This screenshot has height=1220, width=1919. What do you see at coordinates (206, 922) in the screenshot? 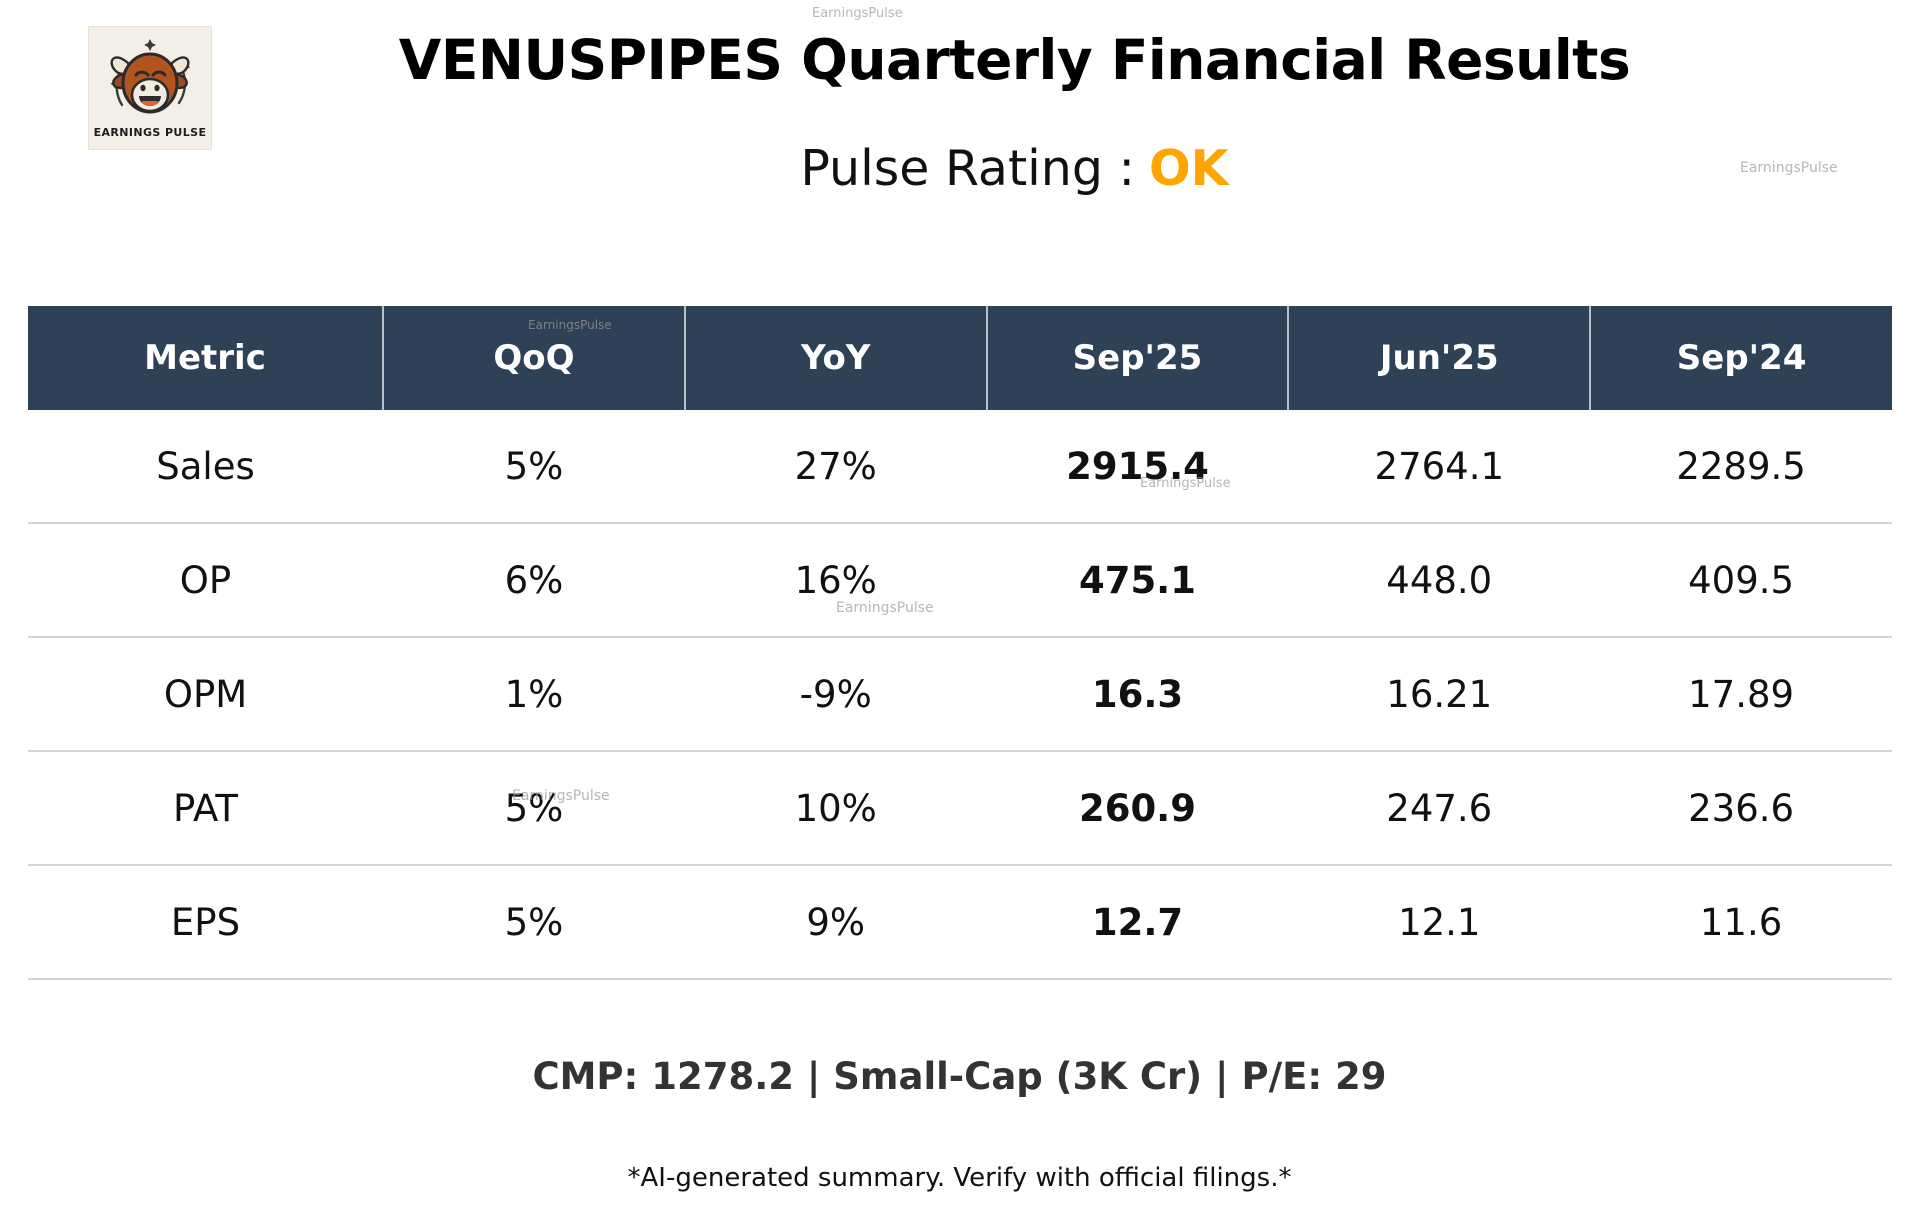
I see `metric-label: EPS` at bounding box center [206, 922].